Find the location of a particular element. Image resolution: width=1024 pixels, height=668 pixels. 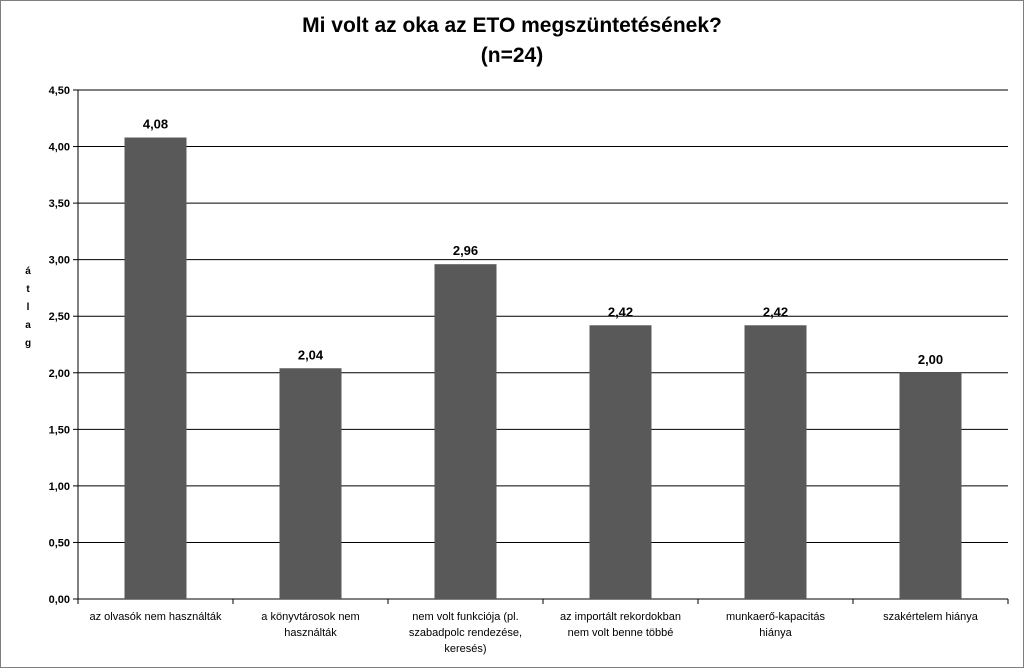

y-axis-label-char: a is located at coordinates (28, 325).